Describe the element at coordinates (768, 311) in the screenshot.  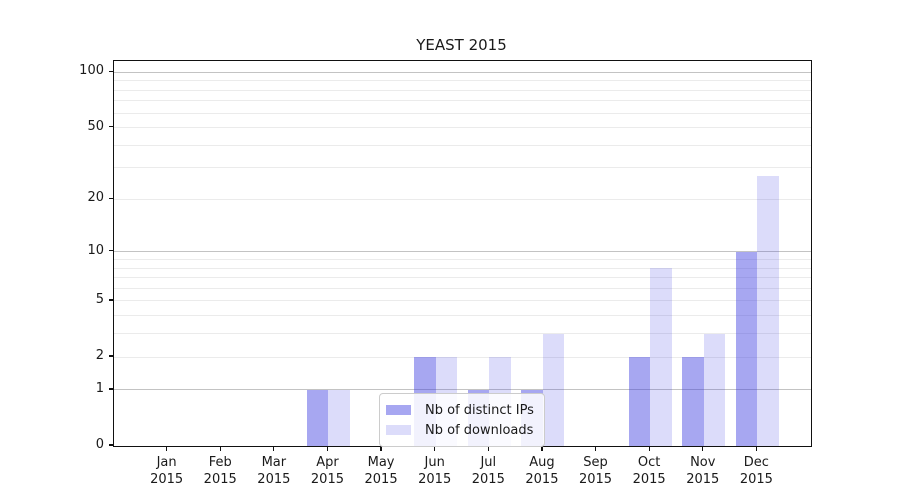
I see `bar-downloads-dec` at that location.